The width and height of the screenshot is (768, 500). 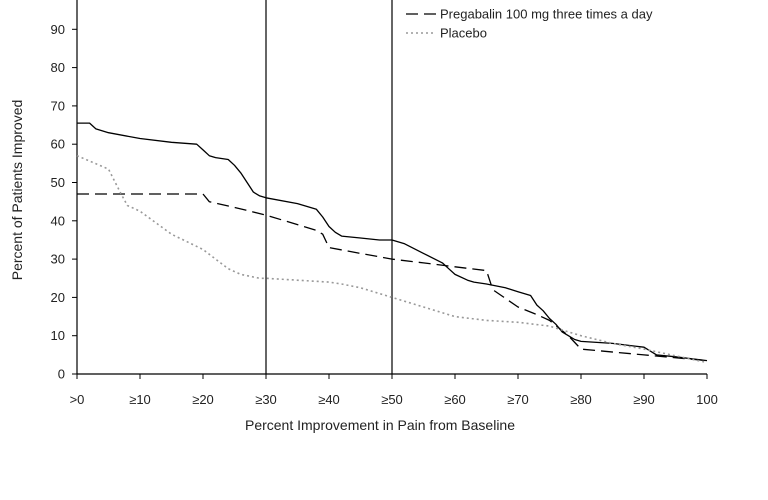 I want to click on y-tick-label: 80, so click(x=58, y=67).